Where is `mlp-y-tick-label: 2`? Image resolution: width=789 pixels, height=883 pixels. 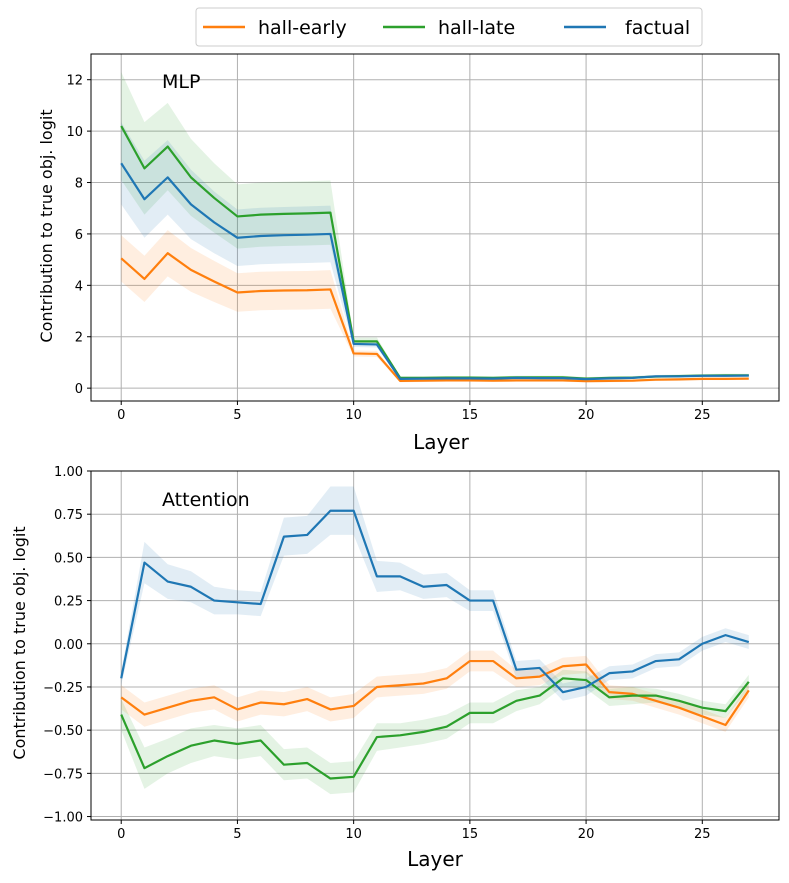
mlp-y-tick-label: 2 is located at coordinates (79, 338).